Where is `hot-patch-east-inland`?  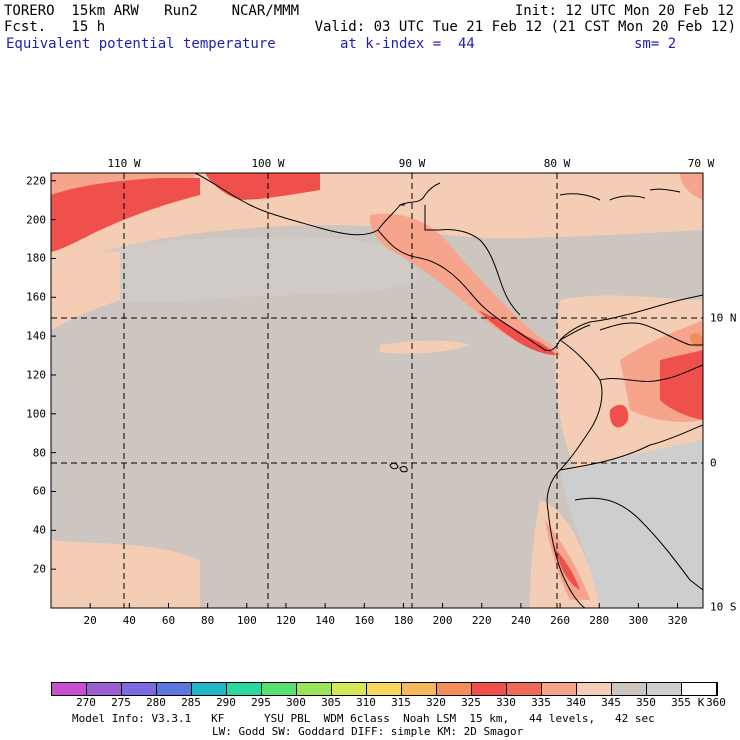
hot-patch-east-inland is located at coordinates (619, 416).